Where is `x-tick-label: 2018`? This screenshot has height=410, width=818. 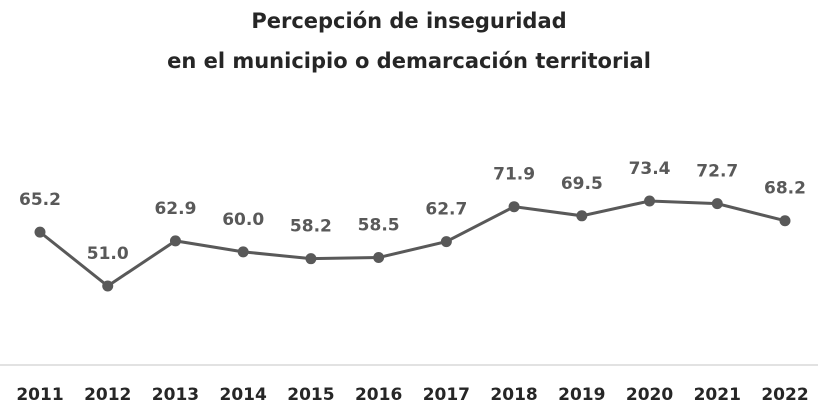
x-tick-label: 2018 is located at coordinates (513, 395).